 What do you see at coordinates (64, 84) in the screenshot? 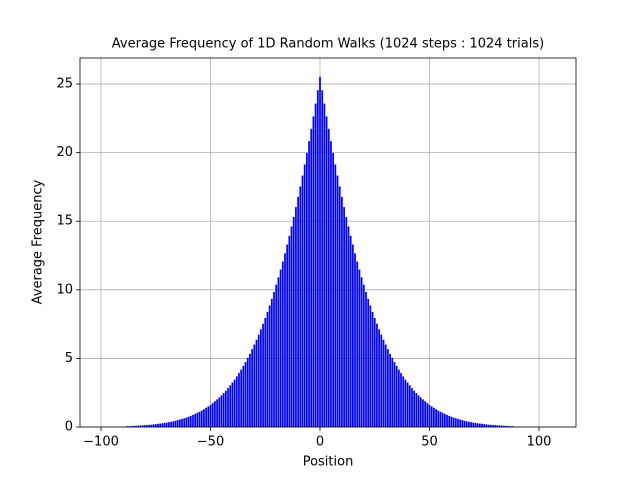
I see `y-tick-label: 25` at bounding box center [64, 84].